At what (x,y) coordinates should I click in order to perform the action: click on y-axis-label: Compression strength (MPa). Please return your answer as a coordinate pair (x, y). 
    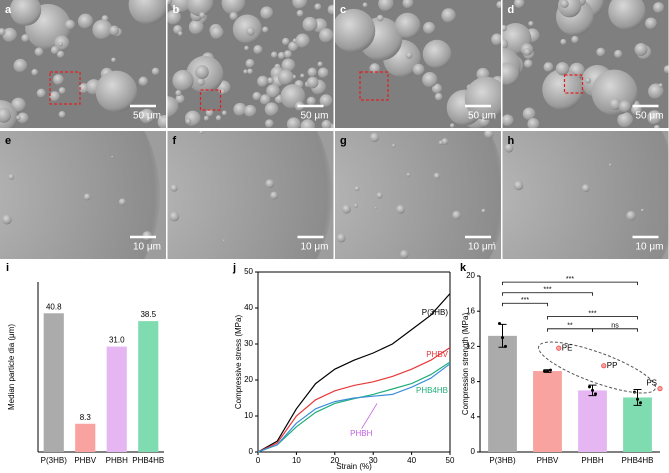
    Looking at the image, I should click on (465, 364).